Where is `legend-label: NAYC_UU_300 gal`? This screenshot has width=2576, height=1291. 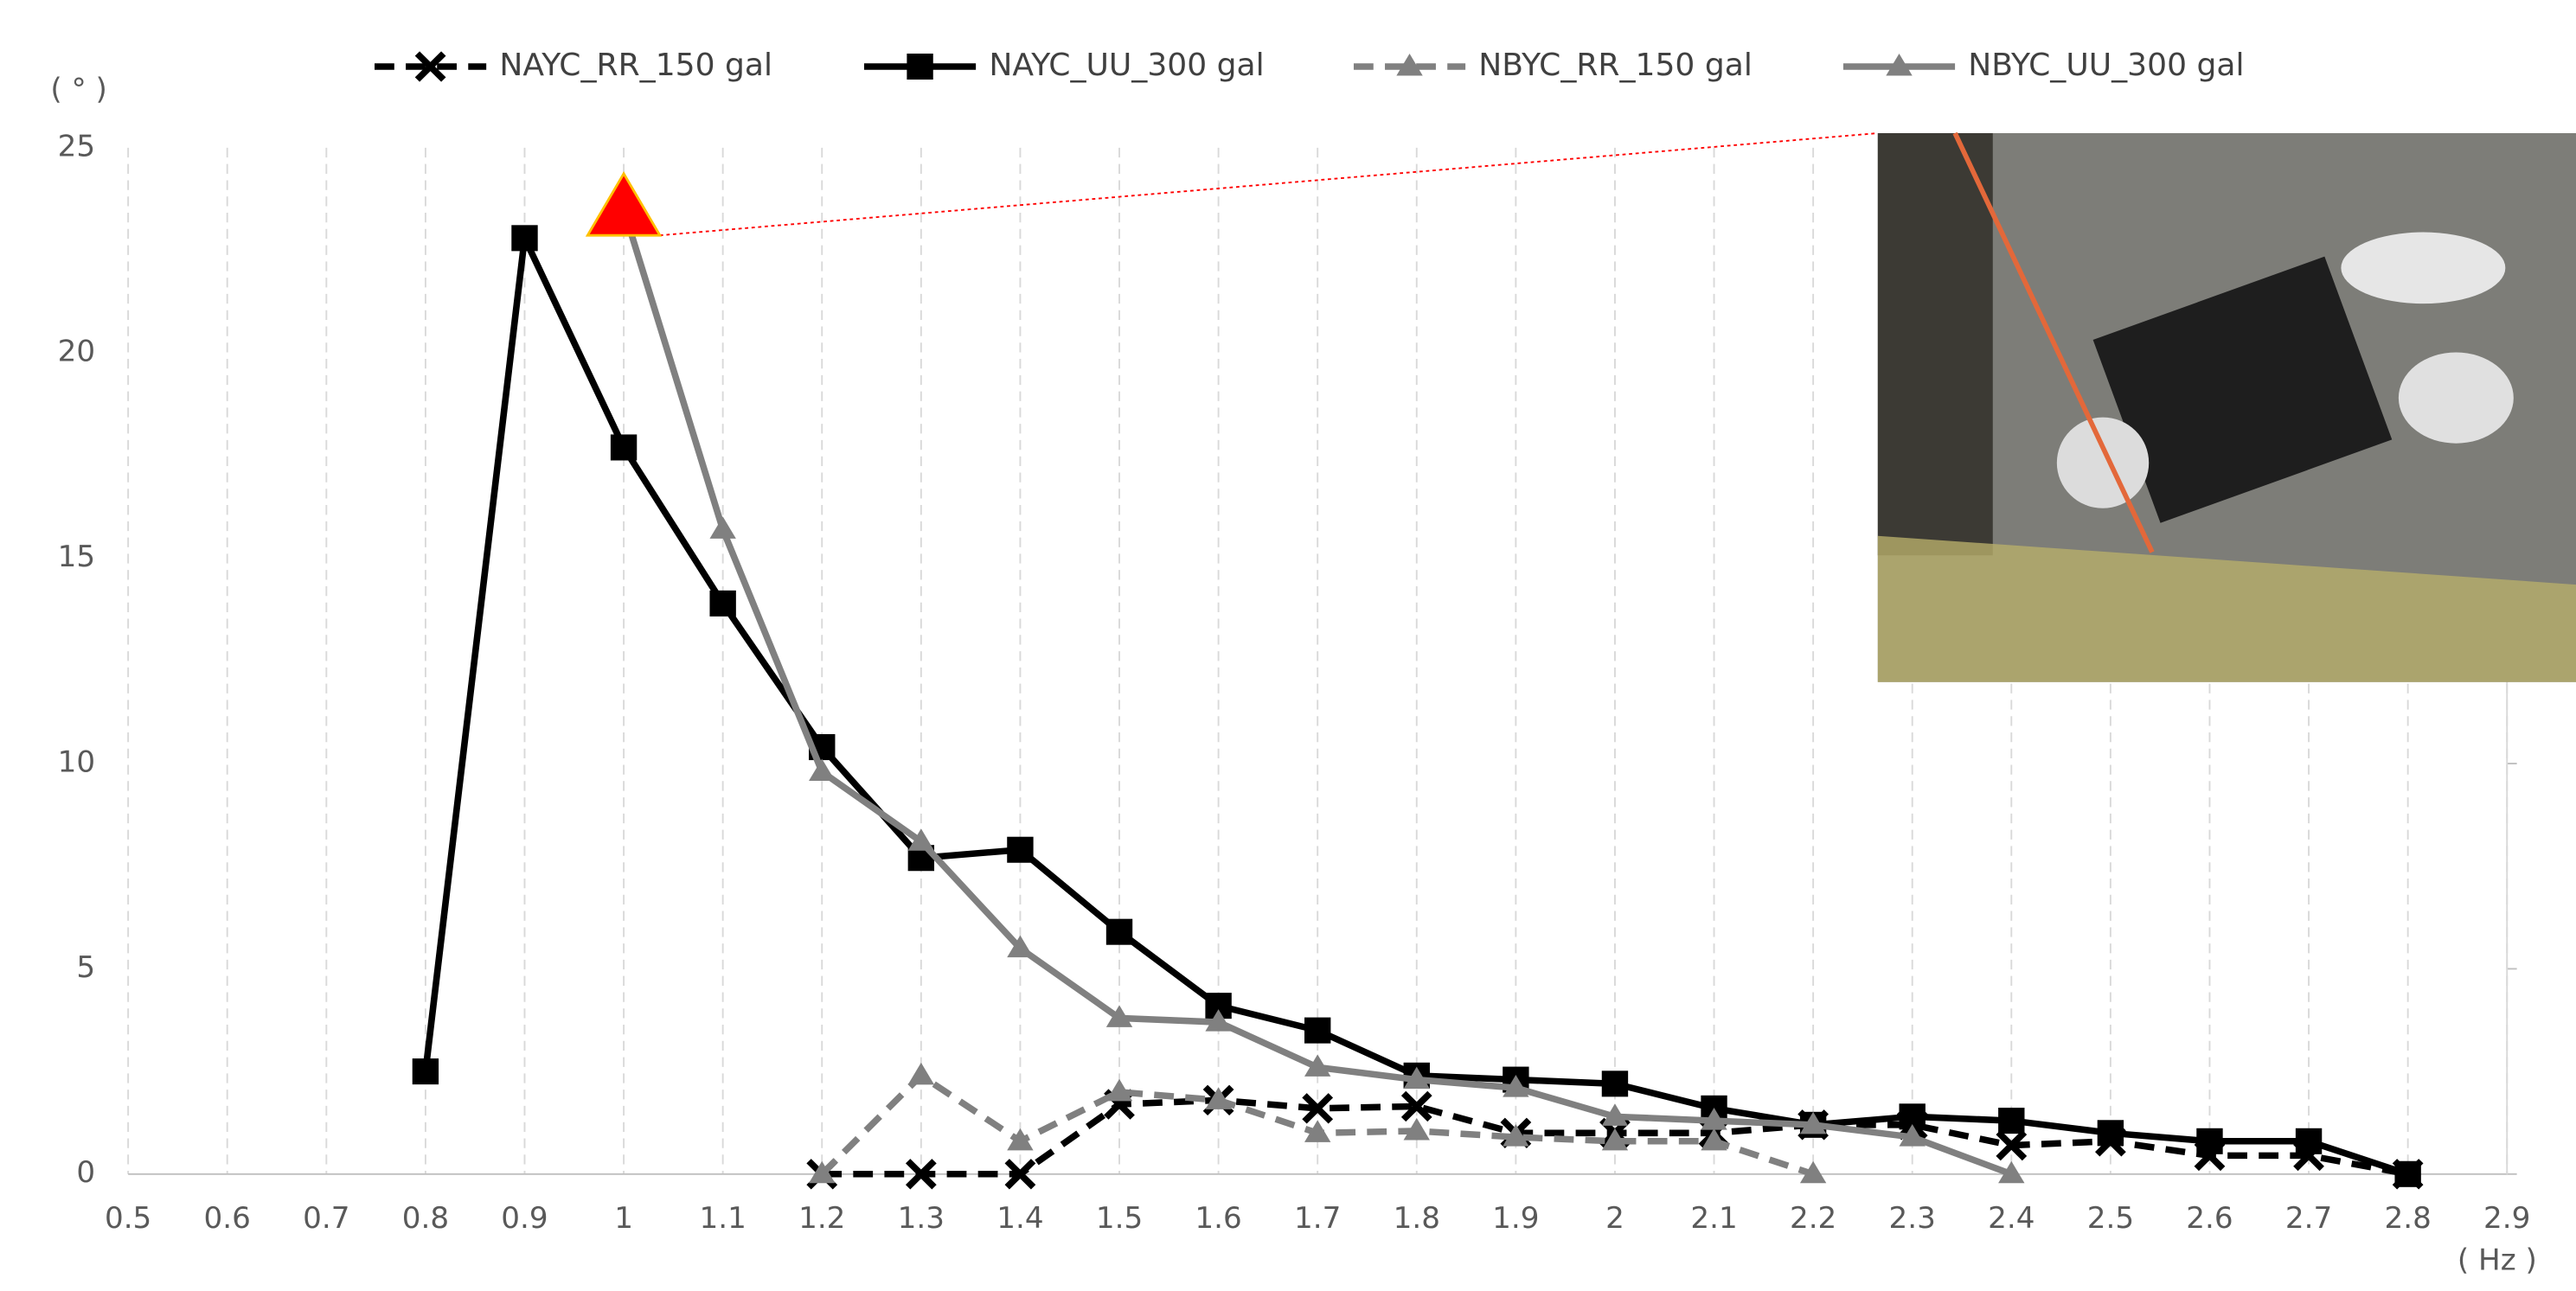
legend-label: NAYC_UU_300 gal is located at coordinates (1126, 65).